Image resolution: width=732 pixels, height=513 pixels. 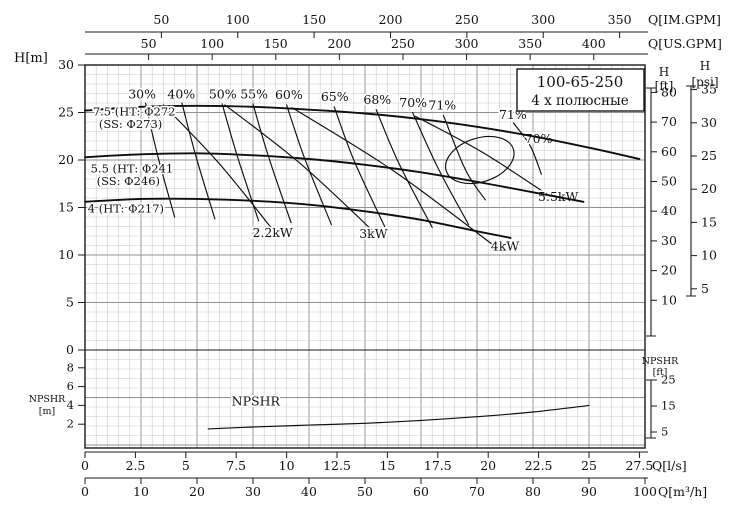 What do you see at coordinates (664, 432) in the screenshot?
I see `tick-label-npshr-ft: 5` at bounding box center [664, 432].